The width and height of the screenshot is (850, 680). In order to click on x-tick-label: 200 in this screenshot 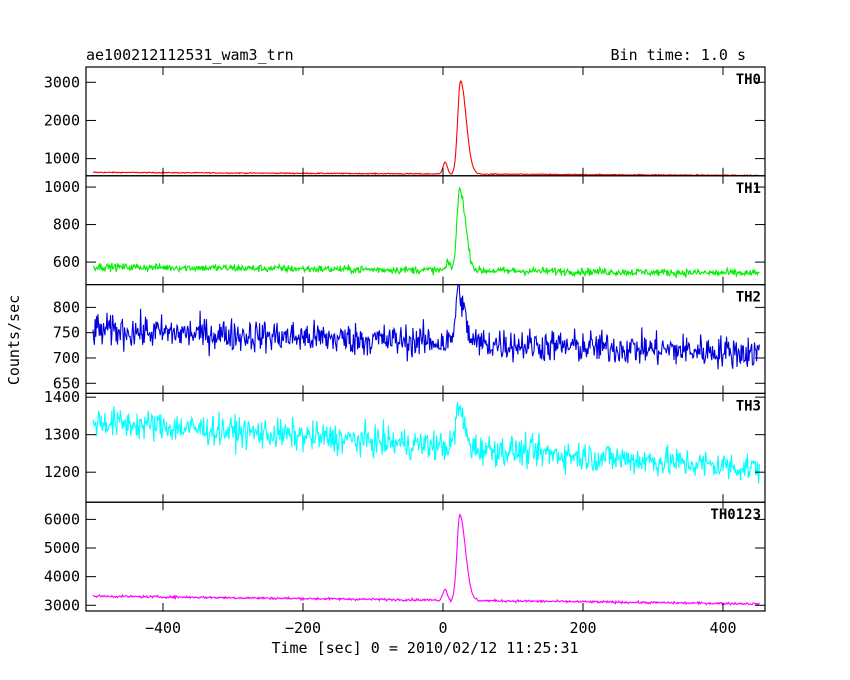, I will do `click(582, 628)`.